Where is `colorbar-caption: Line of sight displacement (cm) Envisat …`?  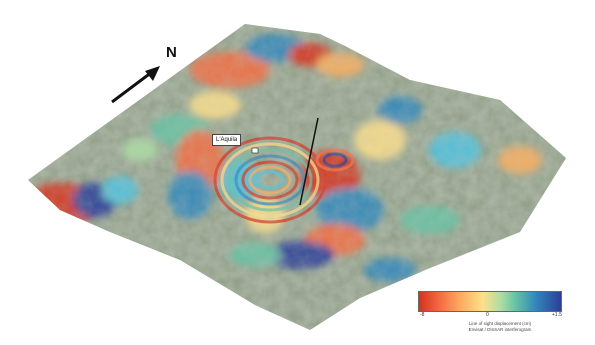 colorbar-caption: Line of sight displacement (cm) Envisat … is located at coordinates (500, 327).